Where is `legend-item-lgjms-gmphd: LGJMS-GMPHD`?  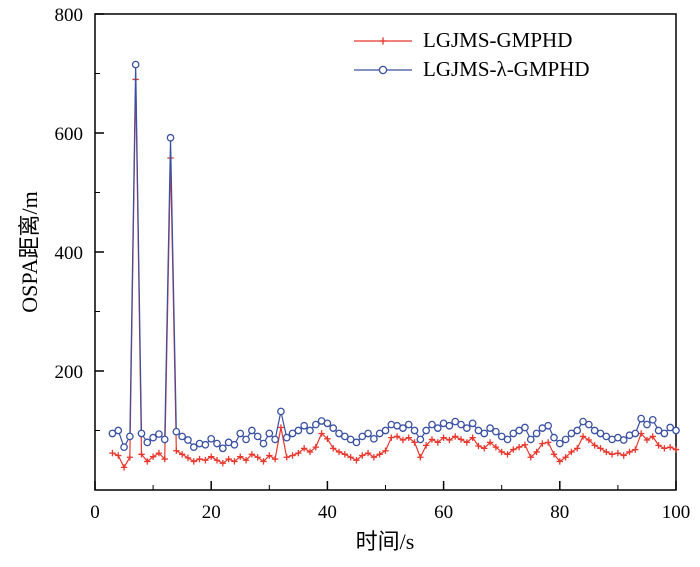 legend-item-lgjms-gmphd: LGJMS-GMPHD is located at coordinates (471, 40).